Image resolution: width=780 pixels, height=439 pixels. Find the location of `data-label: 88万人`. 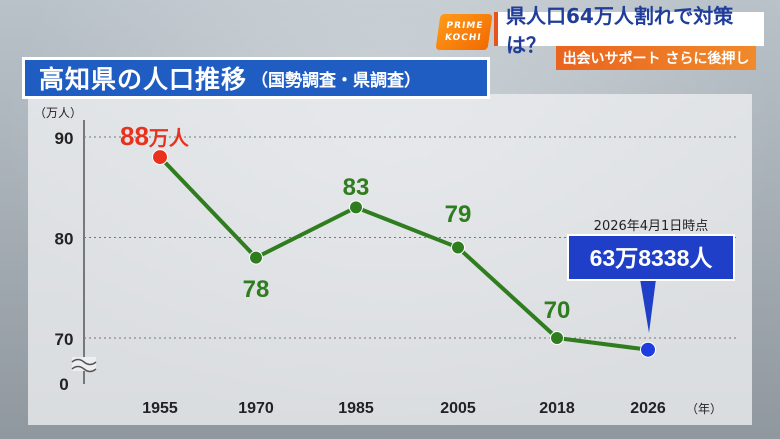

data-label: 88万人 is located at coordinates (155, 136).